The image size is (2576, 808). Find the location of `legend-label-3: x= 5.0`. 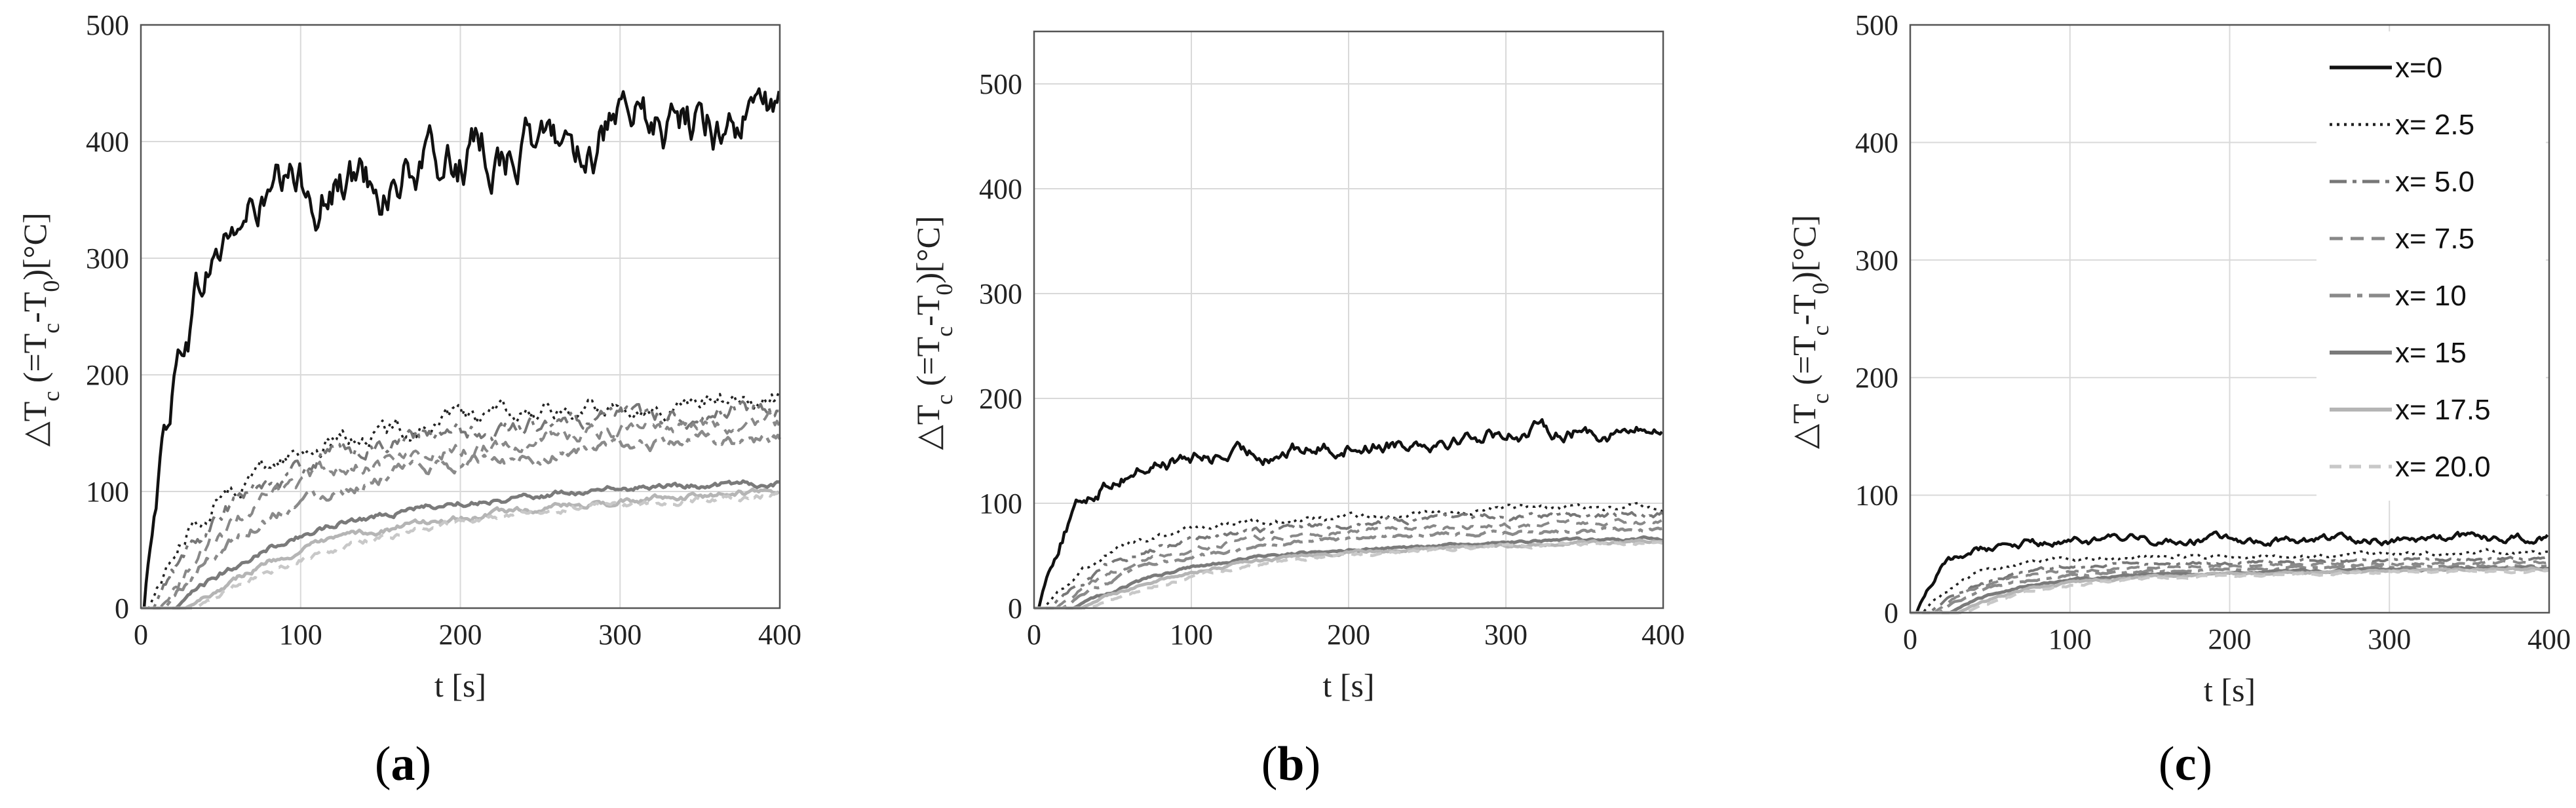

legend-label-3: x= 5.0 is located at coordinates (2434, 182).